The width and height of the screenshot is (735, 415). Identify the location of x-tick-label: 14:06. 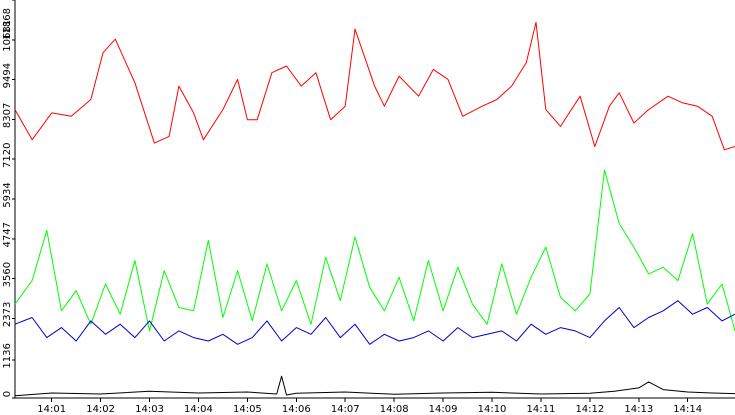
(296, 409).